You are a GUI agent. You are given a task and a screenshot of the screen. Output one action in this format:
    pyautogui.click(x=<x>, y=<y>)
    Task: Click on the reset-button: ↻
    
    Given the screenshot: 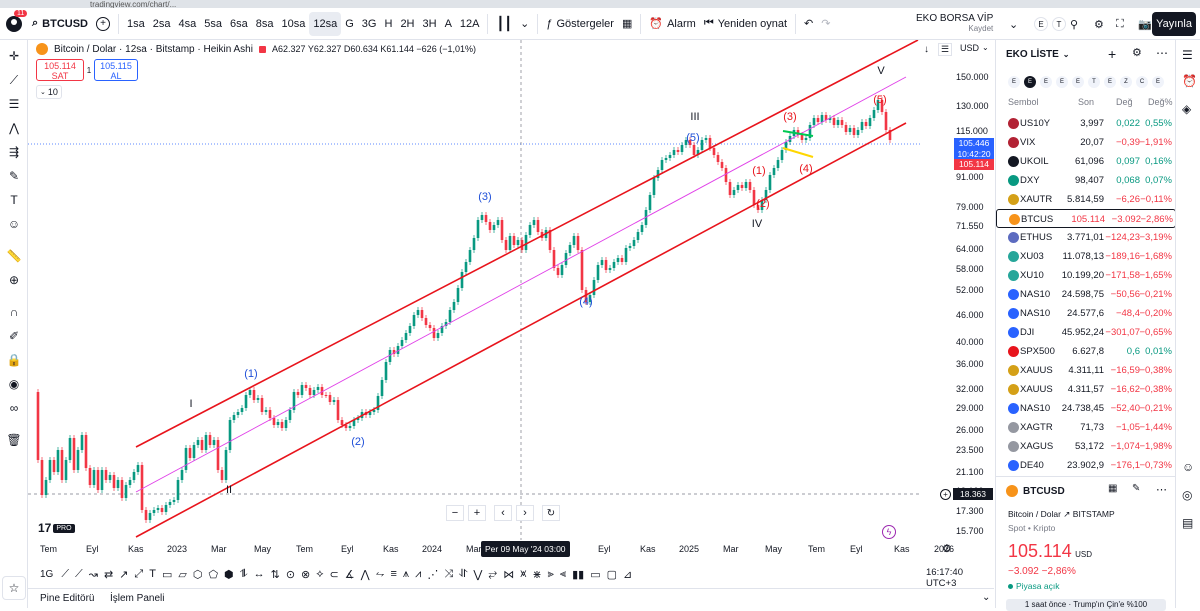 What is the action you would take?
    pyautogui.click(x=551, y=513)
    